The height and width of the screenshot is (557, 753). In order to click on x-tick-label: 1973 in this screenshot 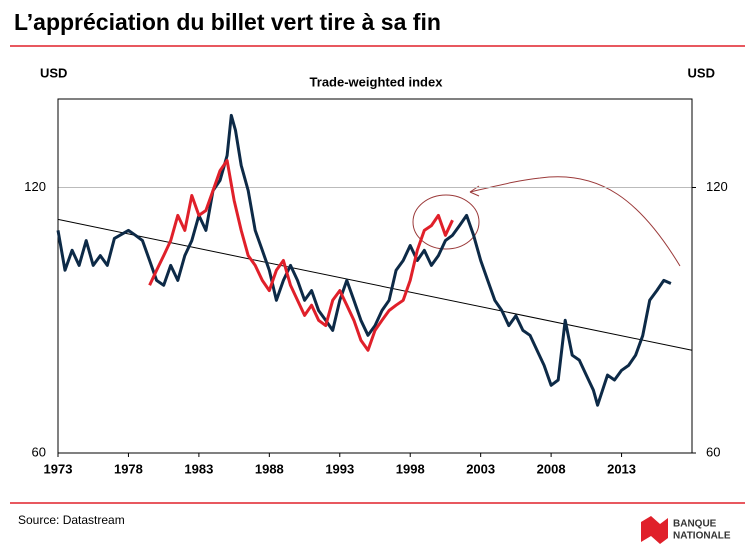, I will do `click(58, 468)`.